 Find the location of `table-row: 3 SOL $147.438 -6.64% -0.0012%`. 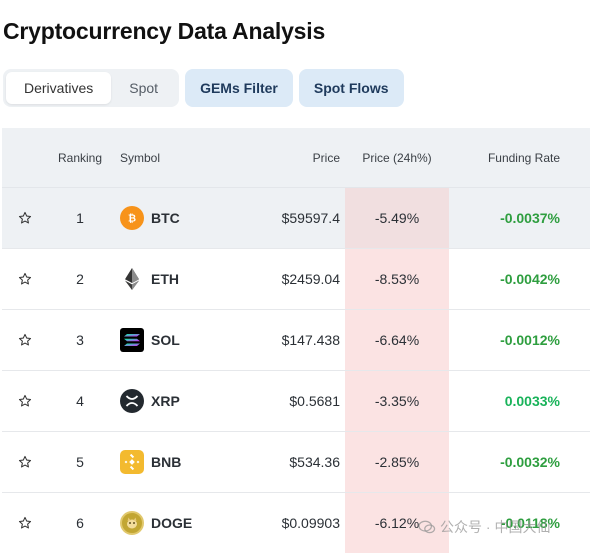

table-row: 3 SOL $147.438 -6.64% -0.0012% is located at coordinates (296, 340).